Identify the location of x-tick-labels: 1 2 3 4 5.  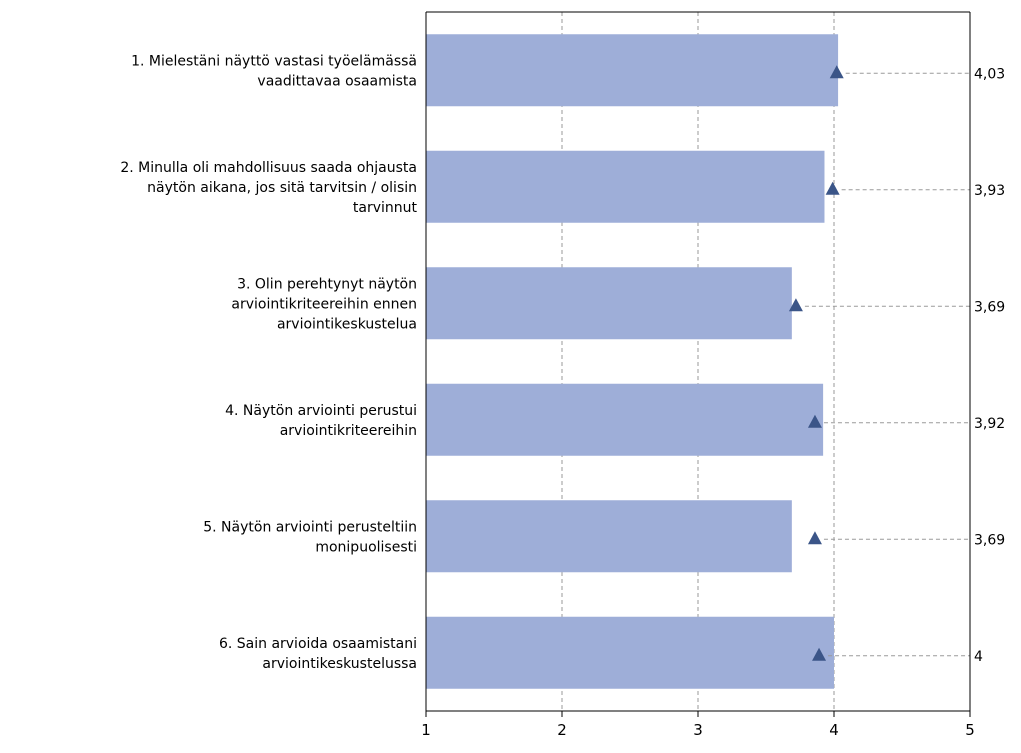
(698, 725).